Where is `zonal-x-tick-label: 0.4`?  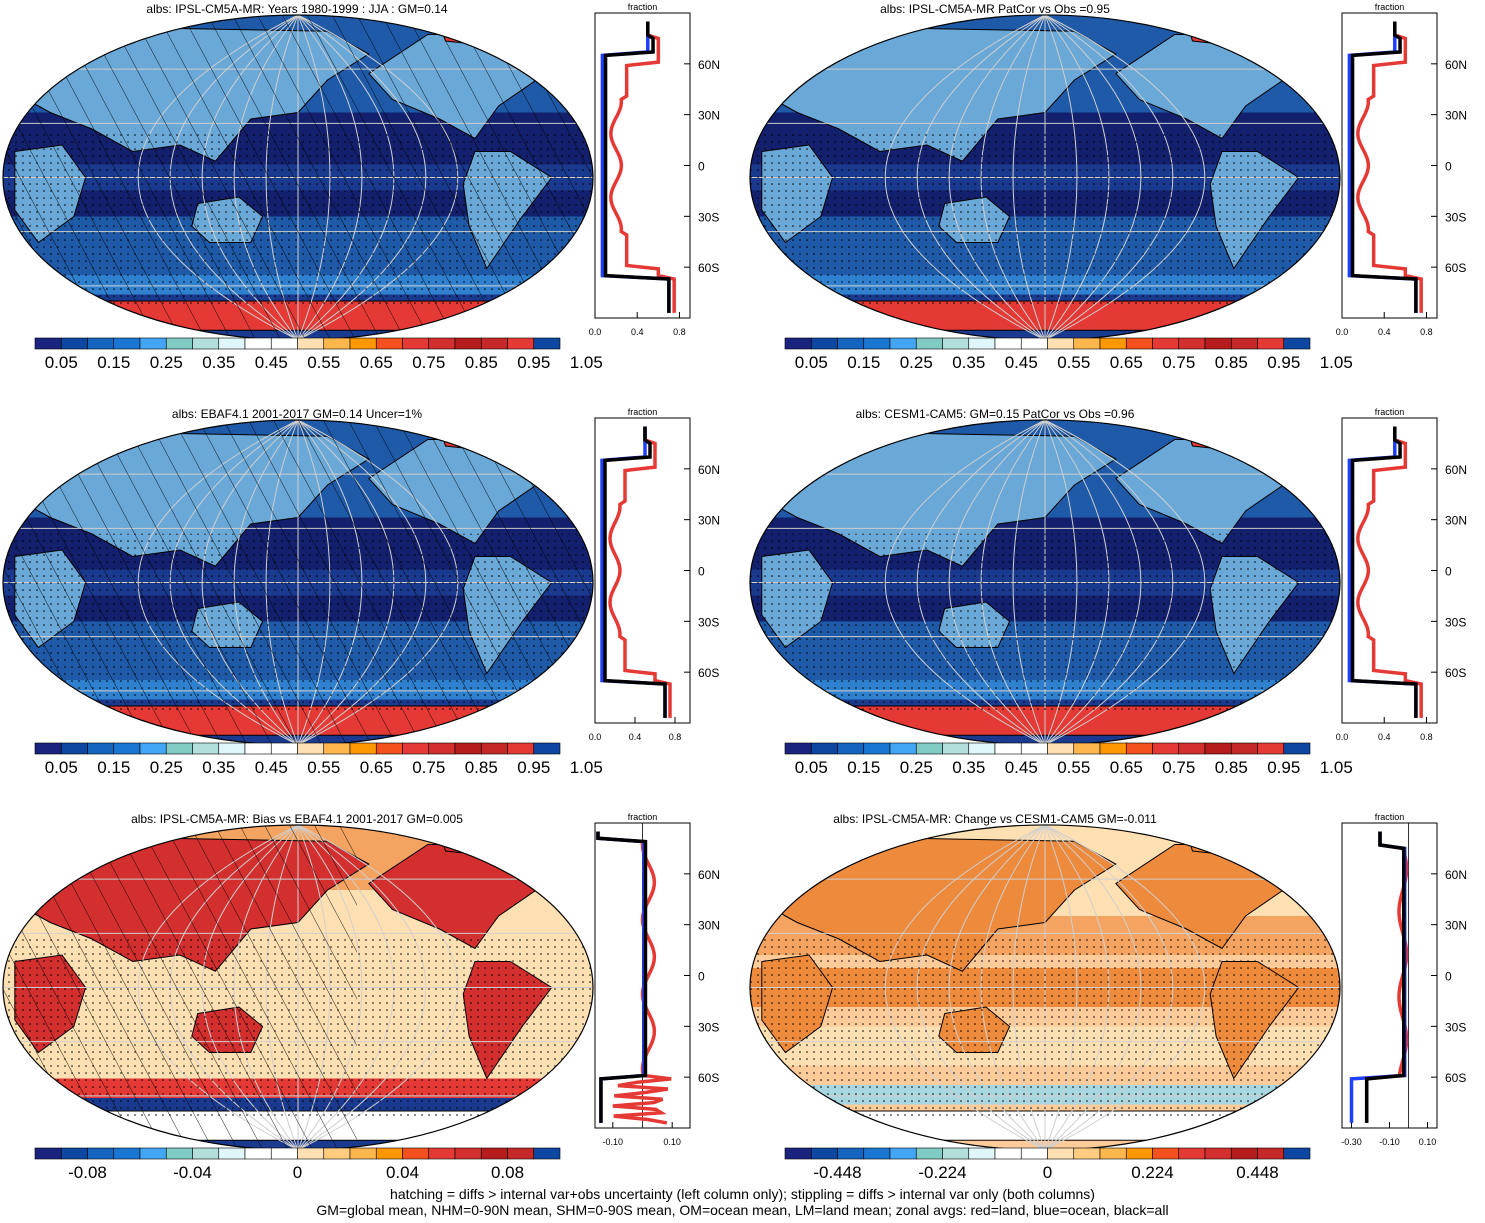
zonal-x-tick-label: 0.4 is located at coordinates (1384, 332).